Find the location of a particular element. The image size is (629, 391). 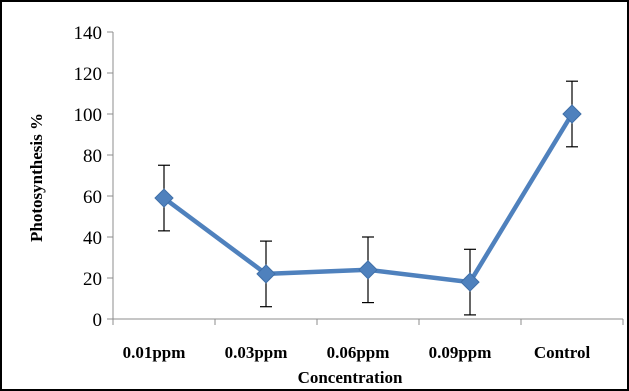

x-tick-label: 0.03ppm is located at coordinates (256, 352).